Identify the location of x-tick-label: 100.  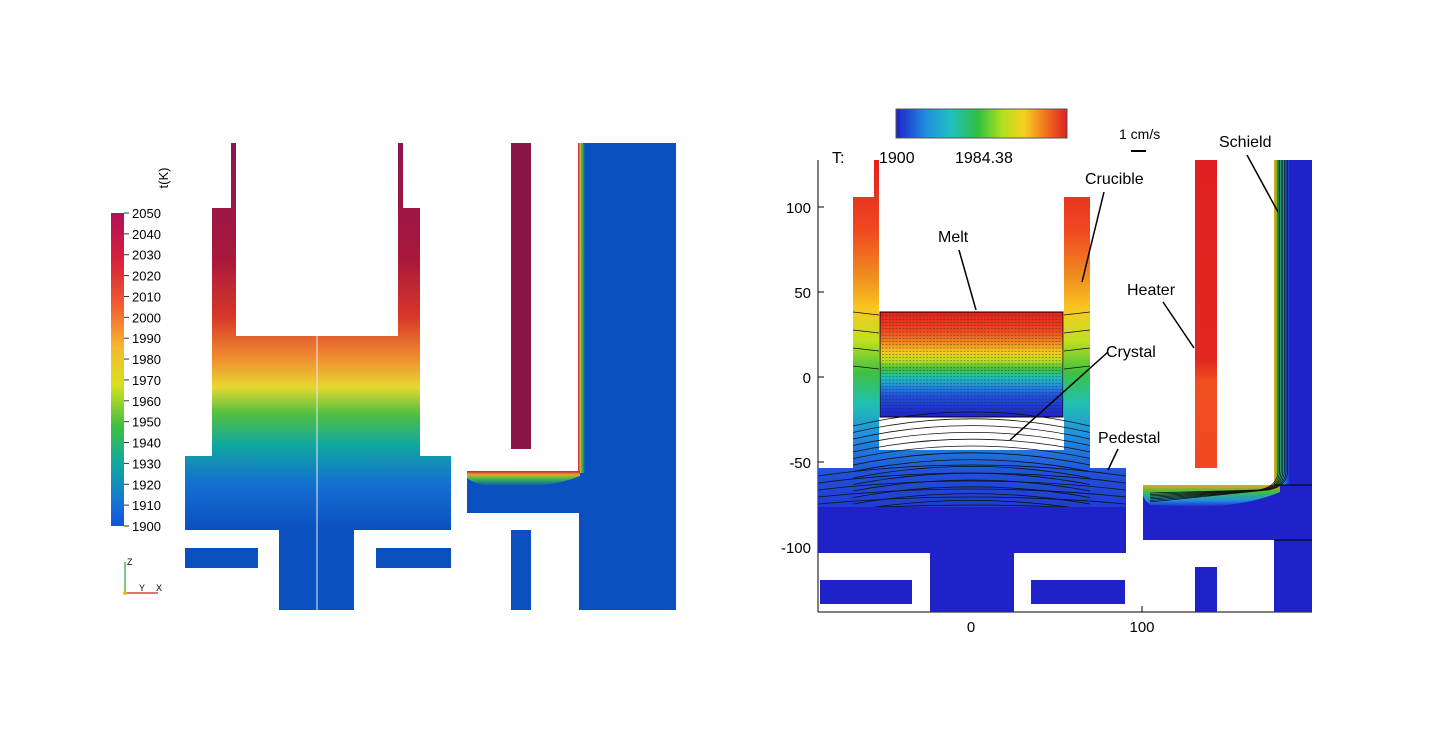
(1141, 627).